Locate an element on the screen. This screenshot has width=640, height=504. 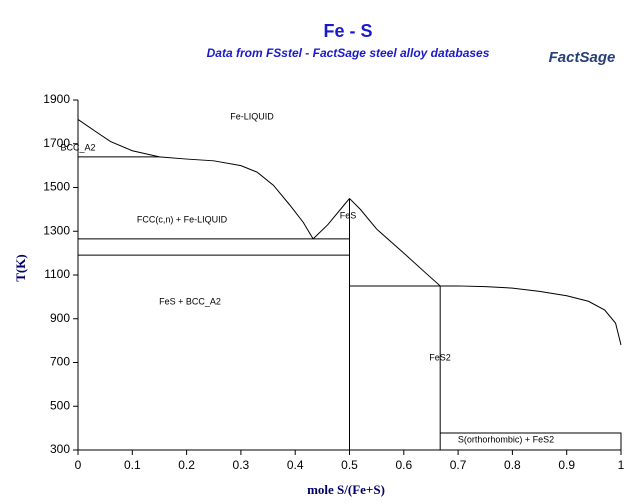
y-tick-label: 1900 is located at coordinates (56, 99).